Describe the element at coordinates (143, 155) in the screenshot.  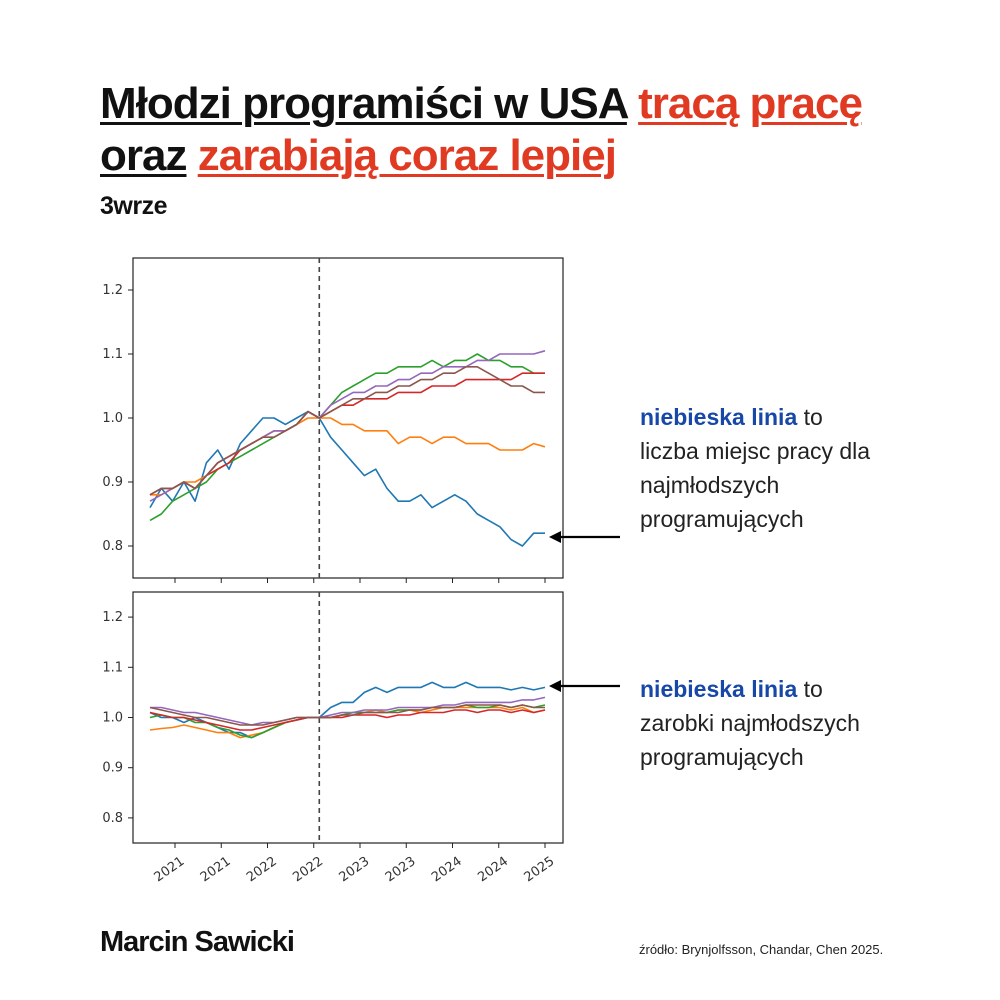
I see `title-part-4: oraz` at that location.